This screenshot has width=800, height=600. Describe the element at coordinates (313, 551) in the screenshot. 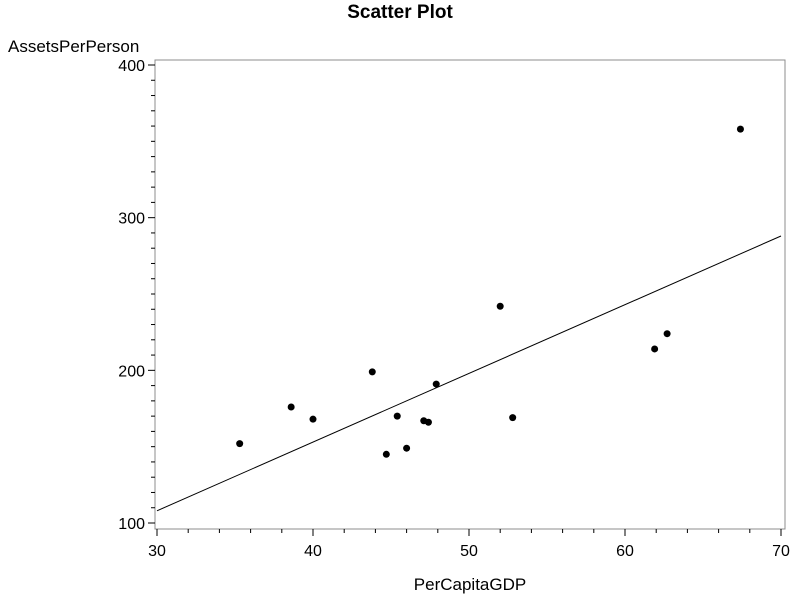

I see `x-tick-label: 40` at that location.